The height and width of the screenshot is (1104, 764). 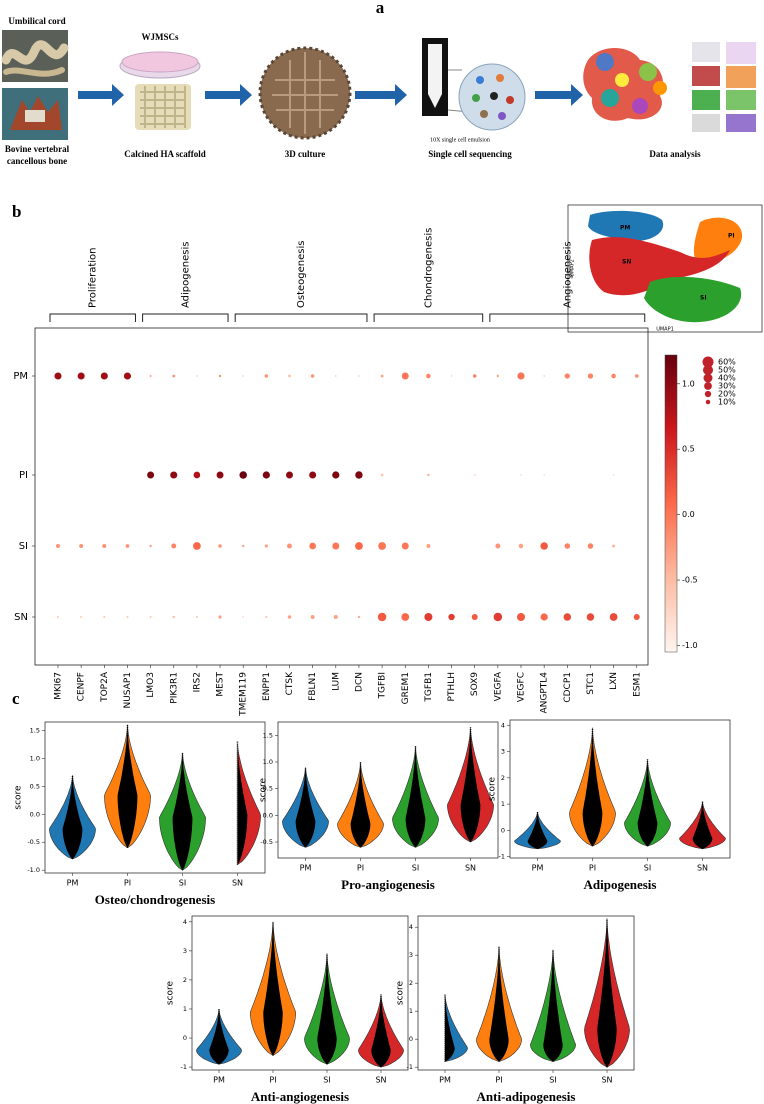 I want to click on row-label: SI, so click(x=23, y=546).